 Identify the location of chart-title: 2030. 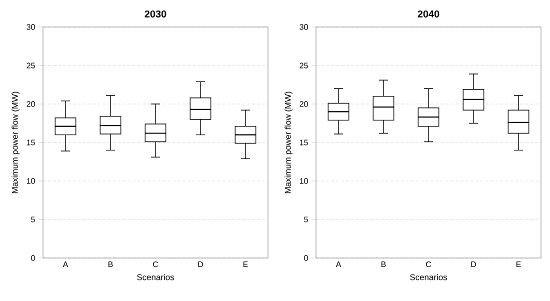
(155, 14).